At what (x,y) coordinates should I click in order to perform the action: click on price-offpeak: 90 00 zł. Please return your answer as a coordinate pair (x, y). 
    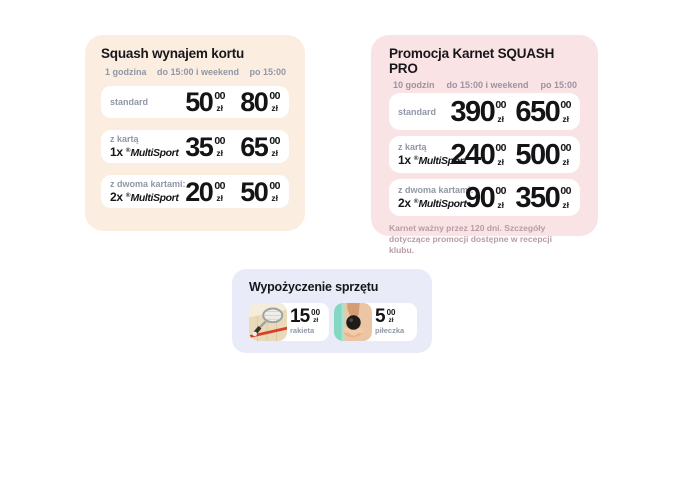
    Looking at the image, I should click on (485, 197).